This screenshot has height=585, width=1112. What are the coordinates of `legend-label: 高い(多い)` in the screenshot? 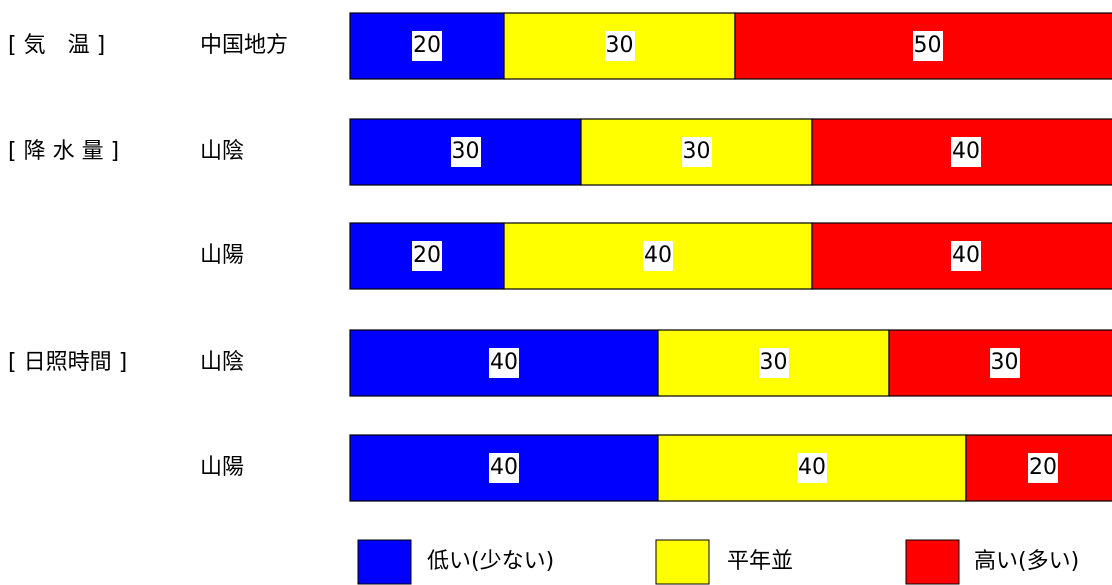 It's located at (1027, 561).